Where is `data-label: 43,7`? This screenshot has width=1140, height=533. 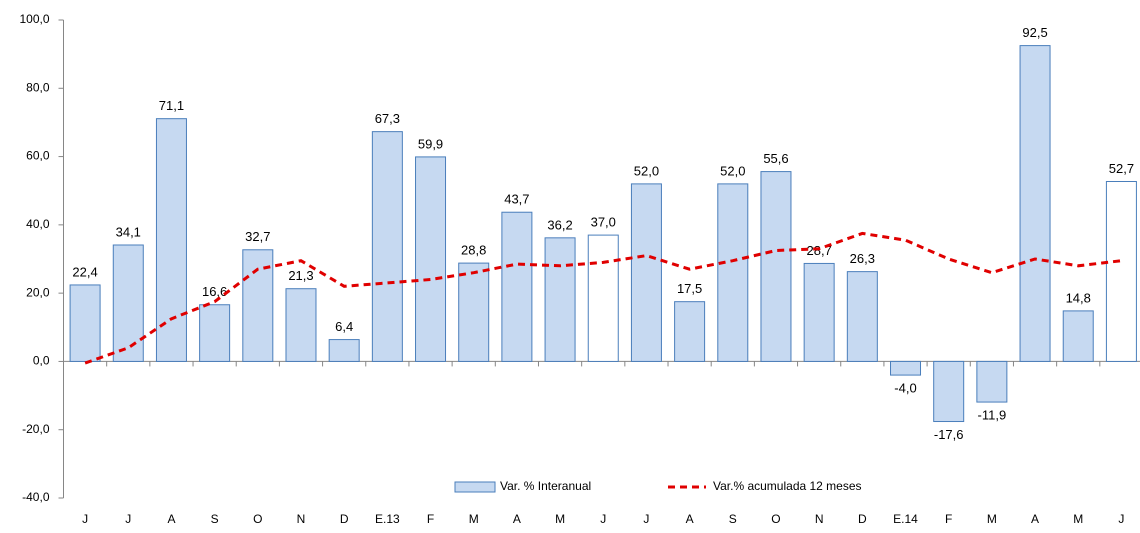
data-label: 43,7 is located at coordinates (516, 199).